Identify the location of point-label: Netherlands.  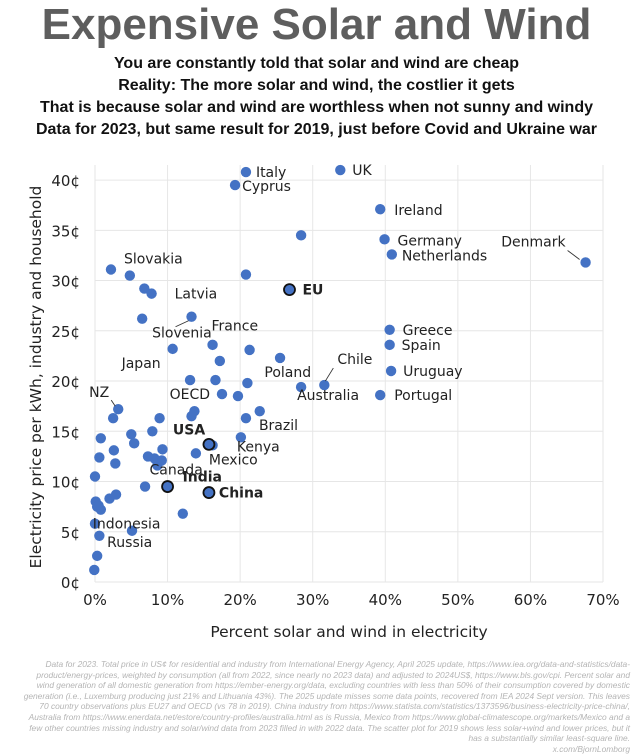
(444, 256).